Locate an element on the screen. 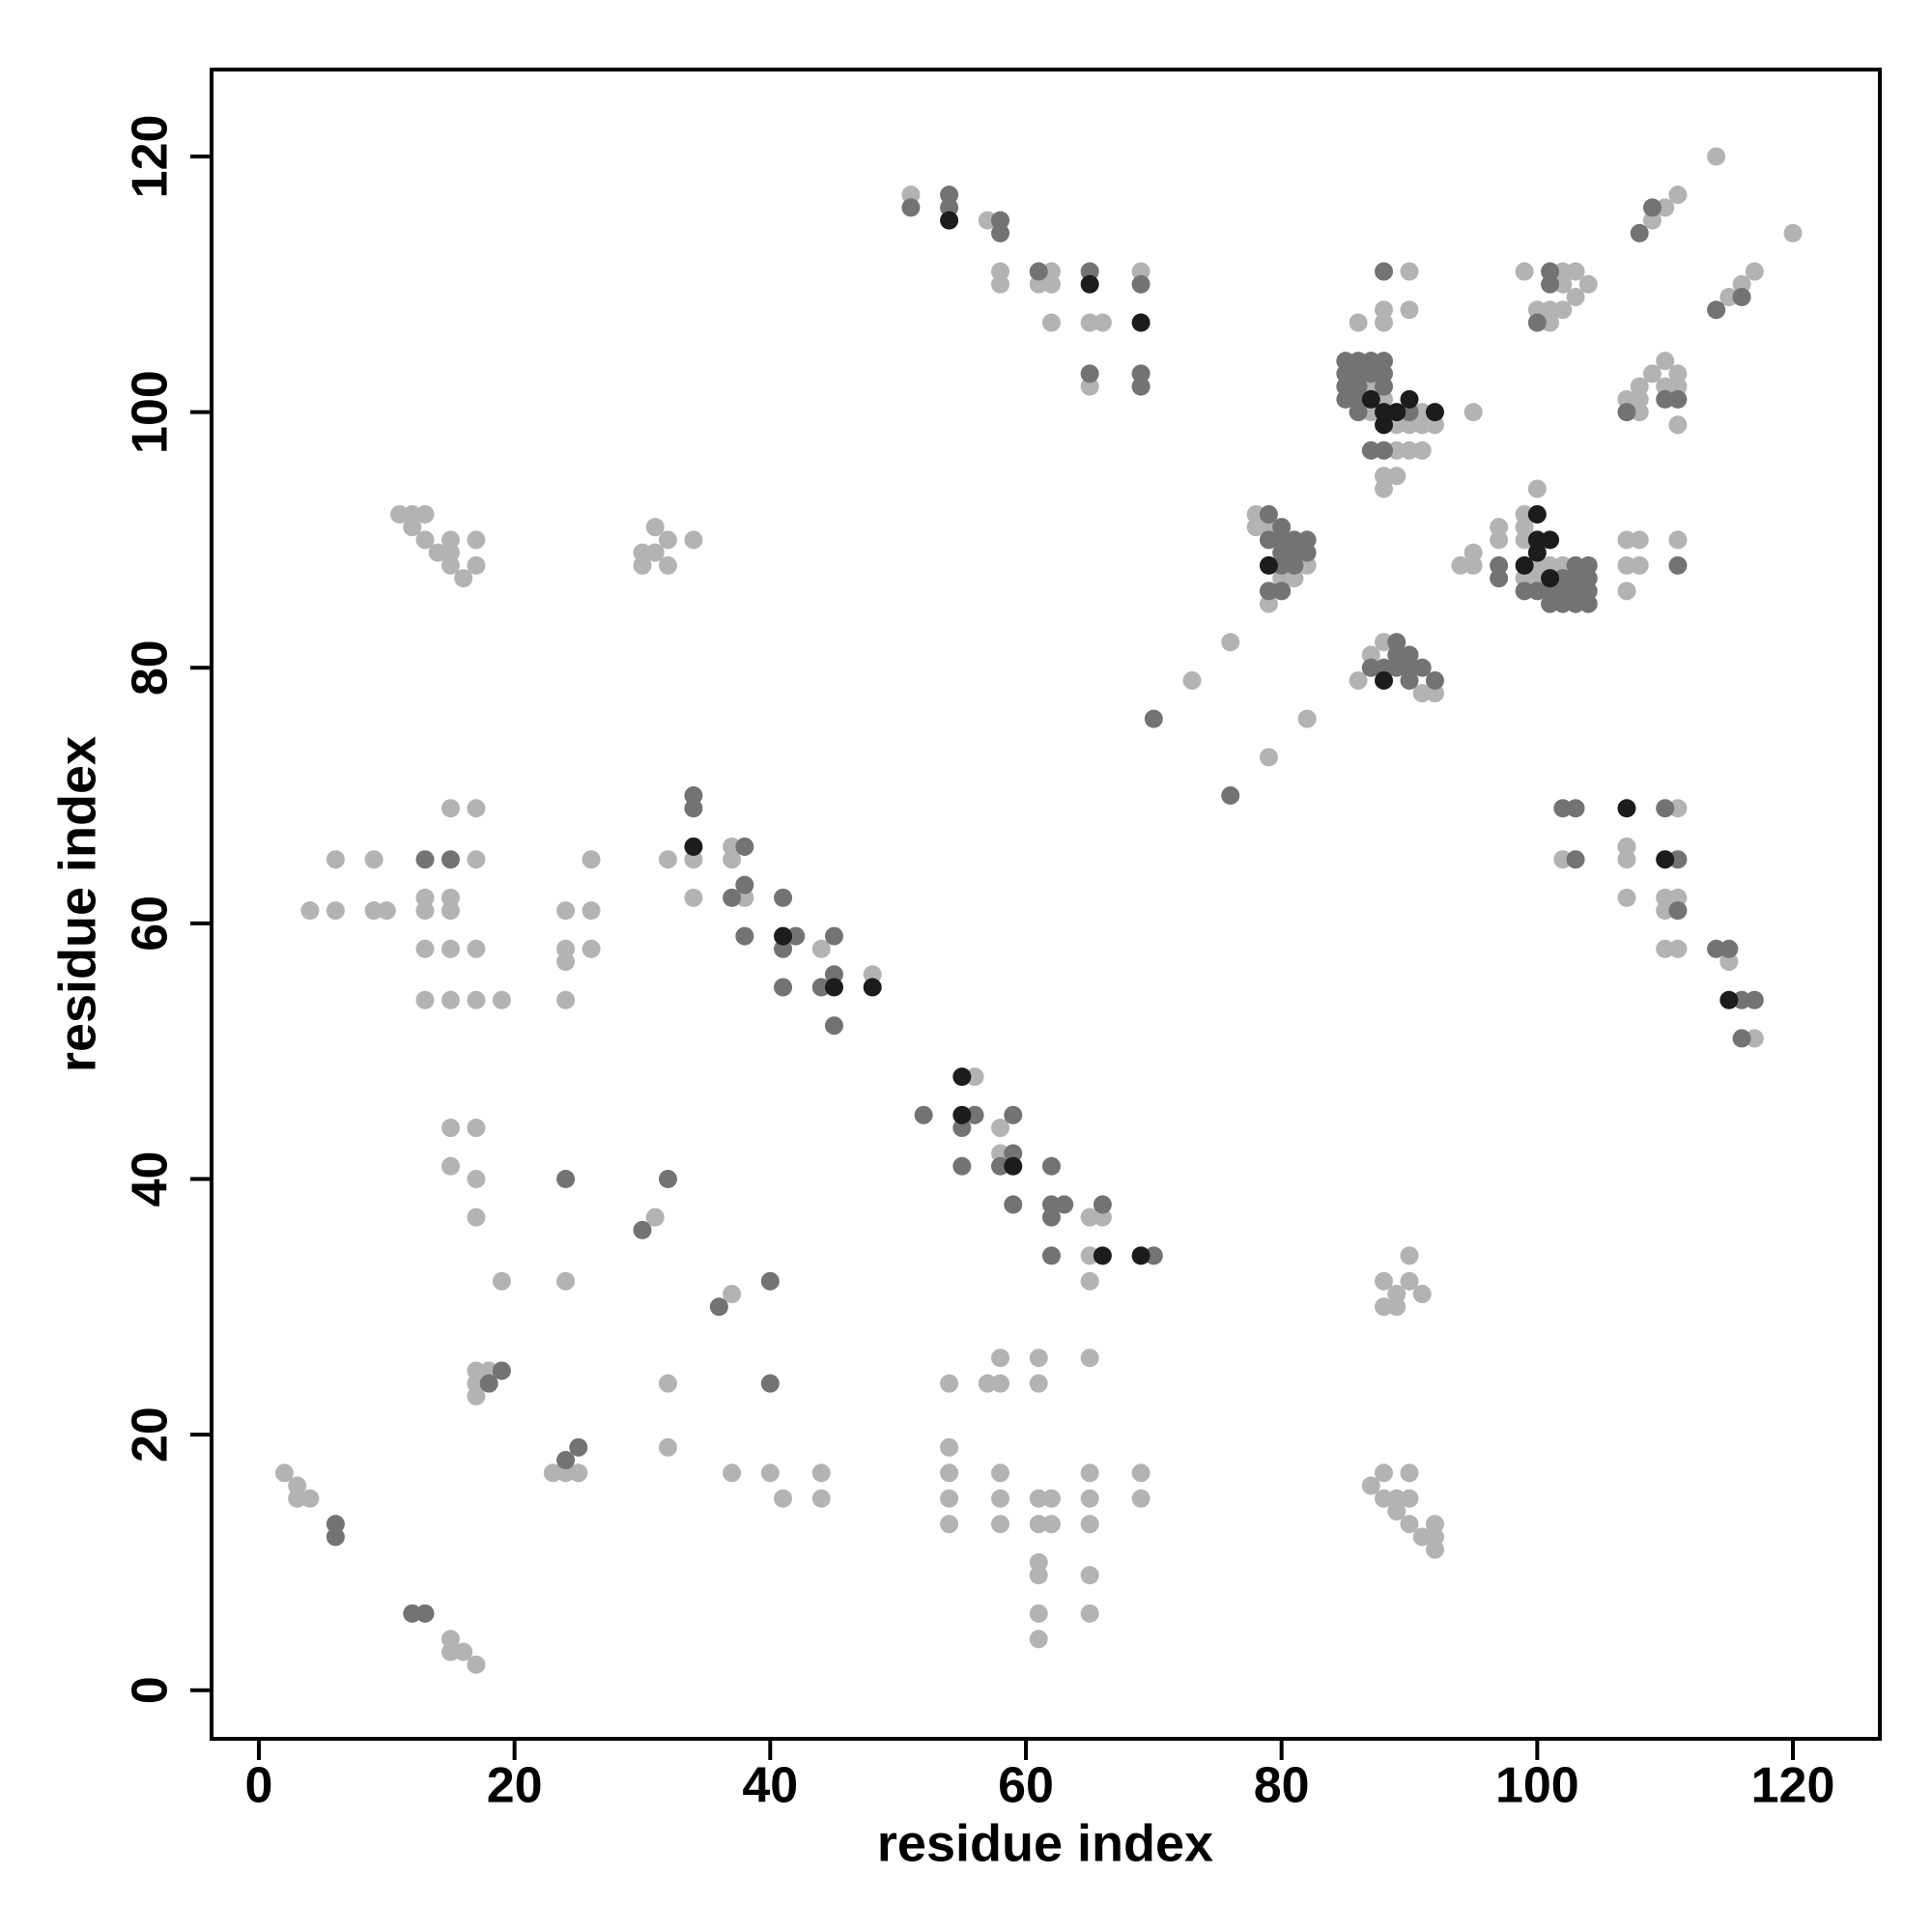 This screenshot has height=1932, width=1932. x-axis-label: residue index is located at coordinates (1045, 1843).